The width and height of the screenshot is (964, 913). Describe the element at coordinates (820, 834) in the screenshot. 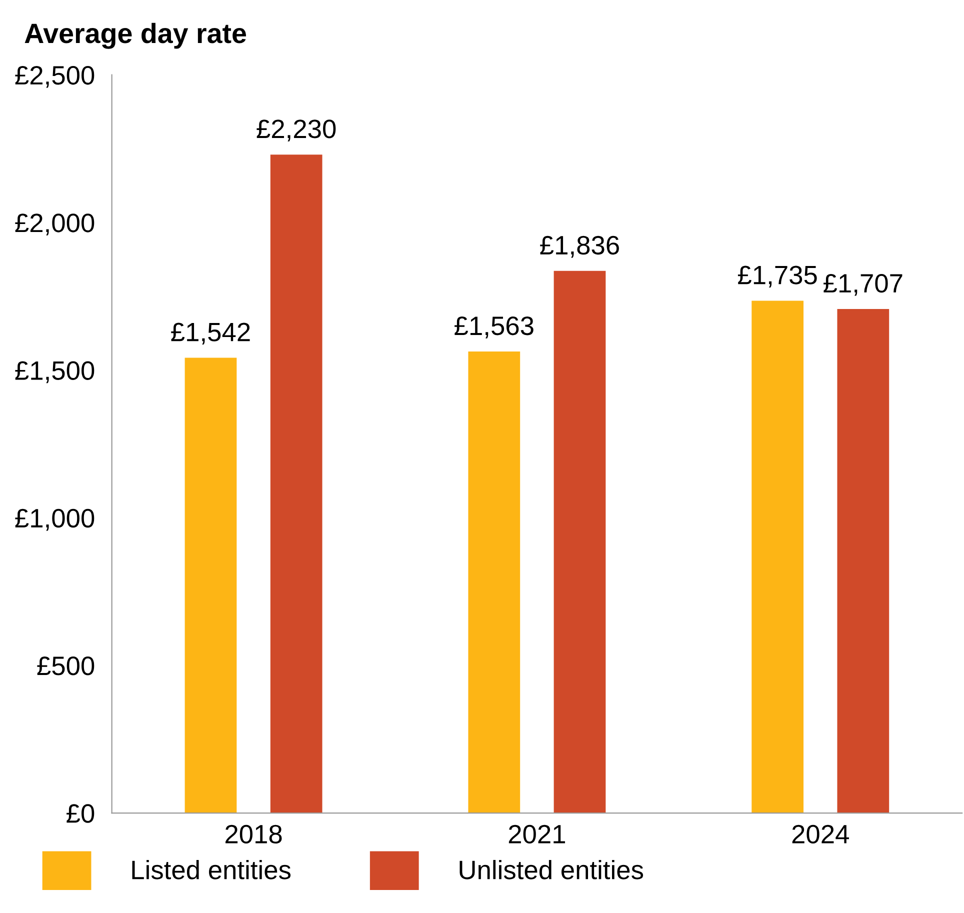

I see `x-tick-label: 2024` at that location.